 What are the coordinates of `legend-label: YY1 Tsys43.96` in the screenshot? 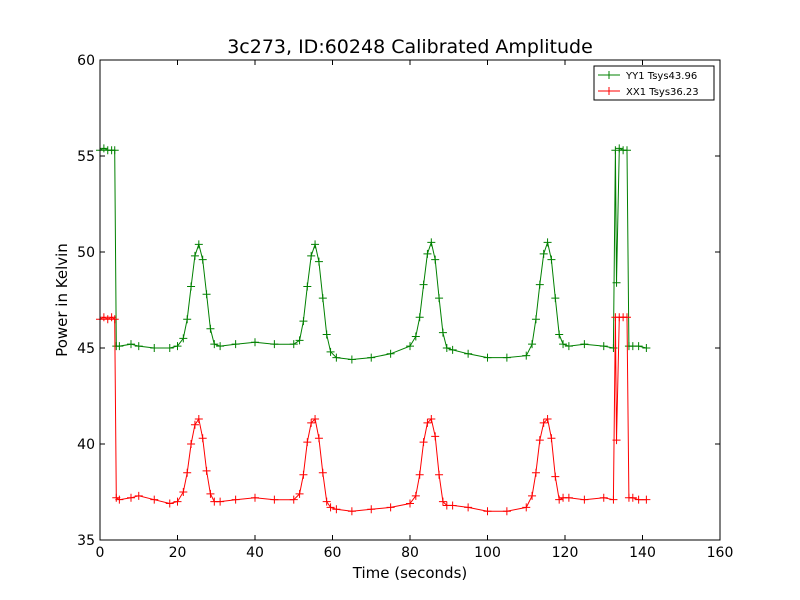 It's located at (661, 76).